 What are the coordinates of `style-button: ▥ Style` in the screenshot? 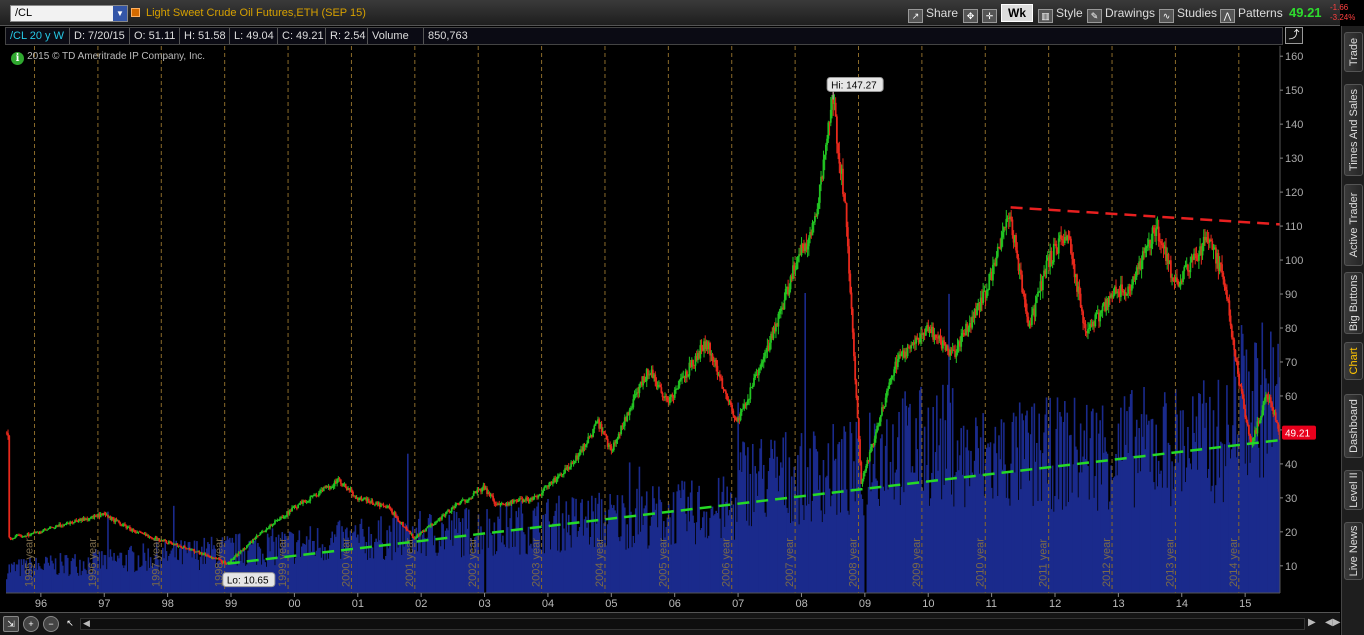 It's located at (1060, 13).